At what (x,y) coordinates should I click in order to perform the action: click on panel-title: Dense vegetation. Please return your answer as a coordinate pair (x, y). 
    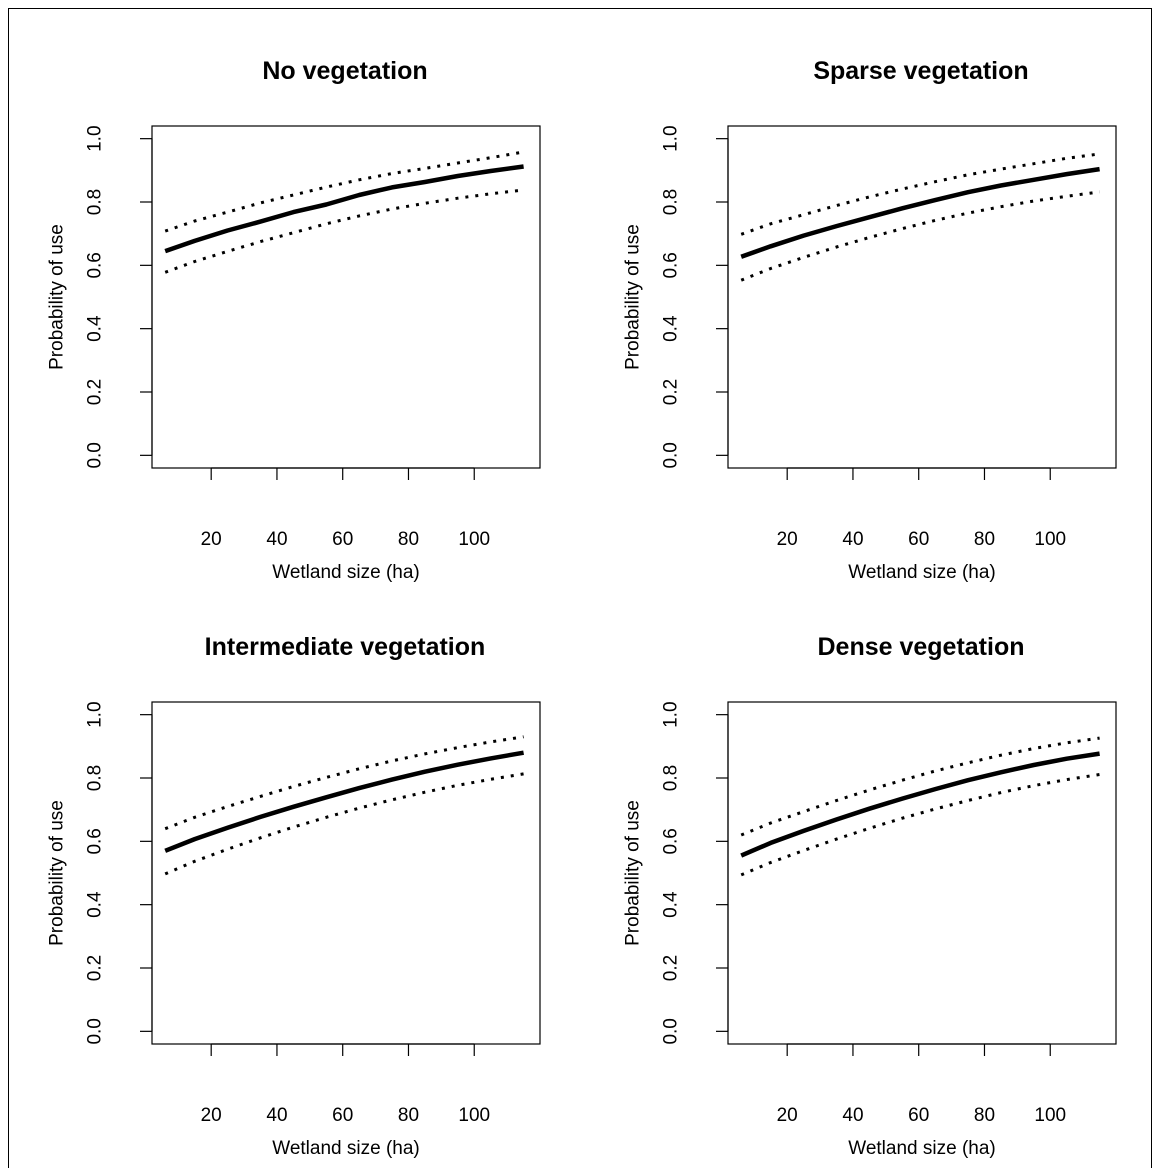
    Looking at the image, I should click on (920, 647).